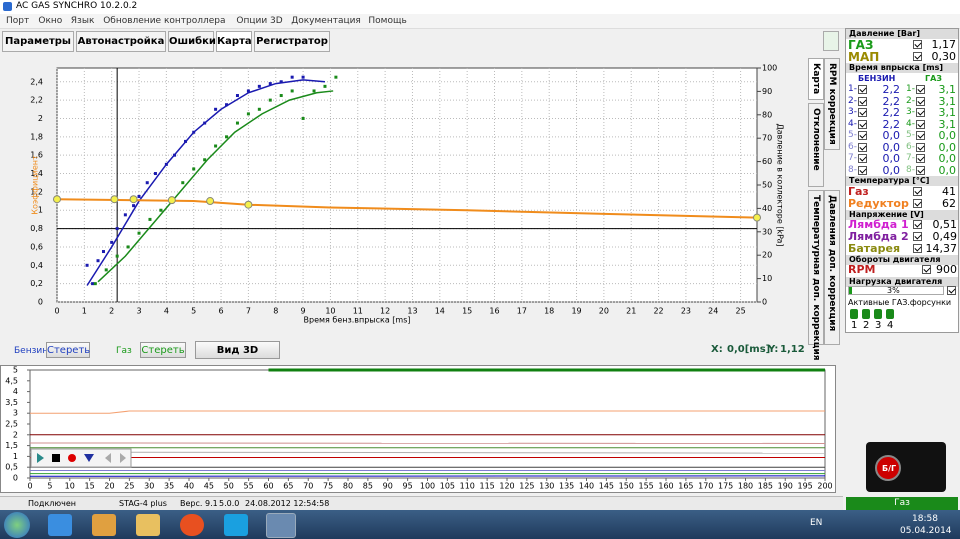 This screenshot has width=960, height=539. Describe the element at coordinates (11, 424) in the screenshot. I see `y-tick-label: 2,5` at that location.